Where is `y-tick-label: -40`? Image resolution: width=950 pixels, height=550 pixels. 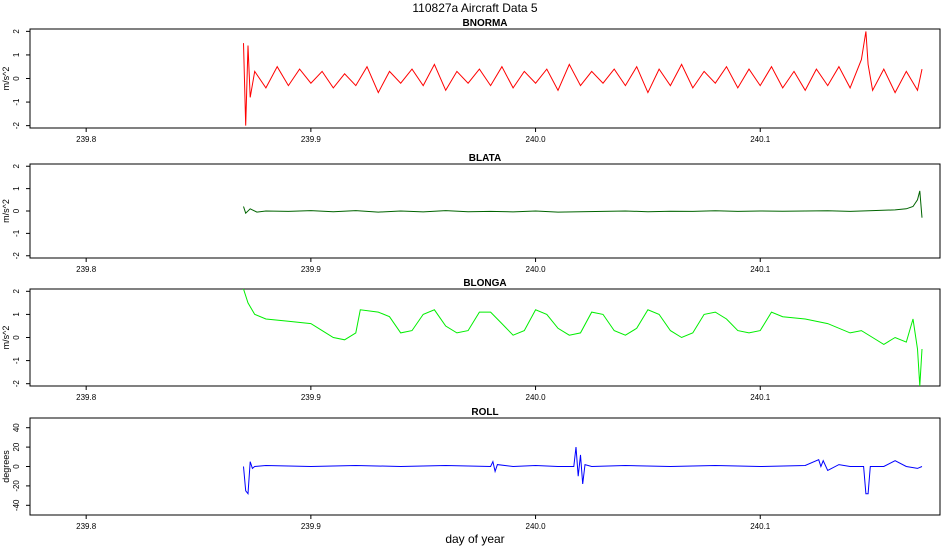 y-tick-label: -40 is located at coordinates (16, 505).